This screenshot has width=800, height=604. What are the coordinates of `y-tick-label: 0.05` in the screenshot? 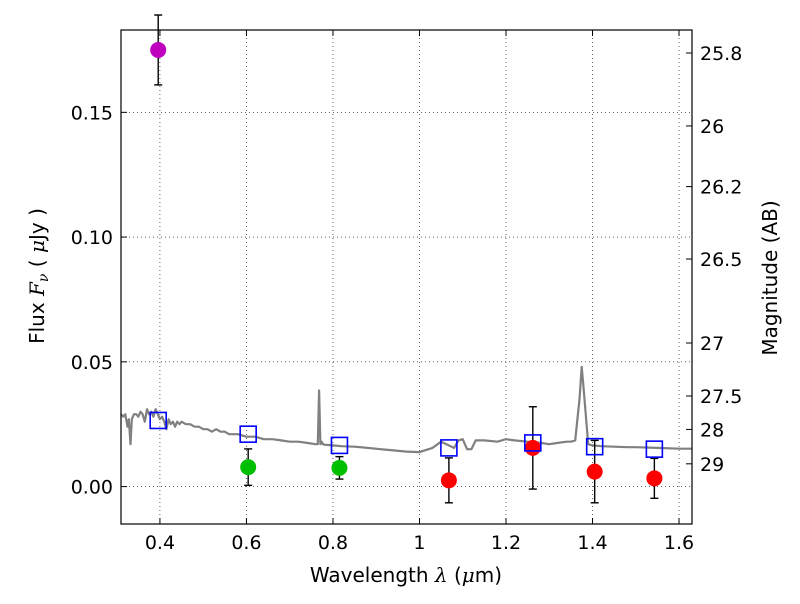 It's located at (92, 363).